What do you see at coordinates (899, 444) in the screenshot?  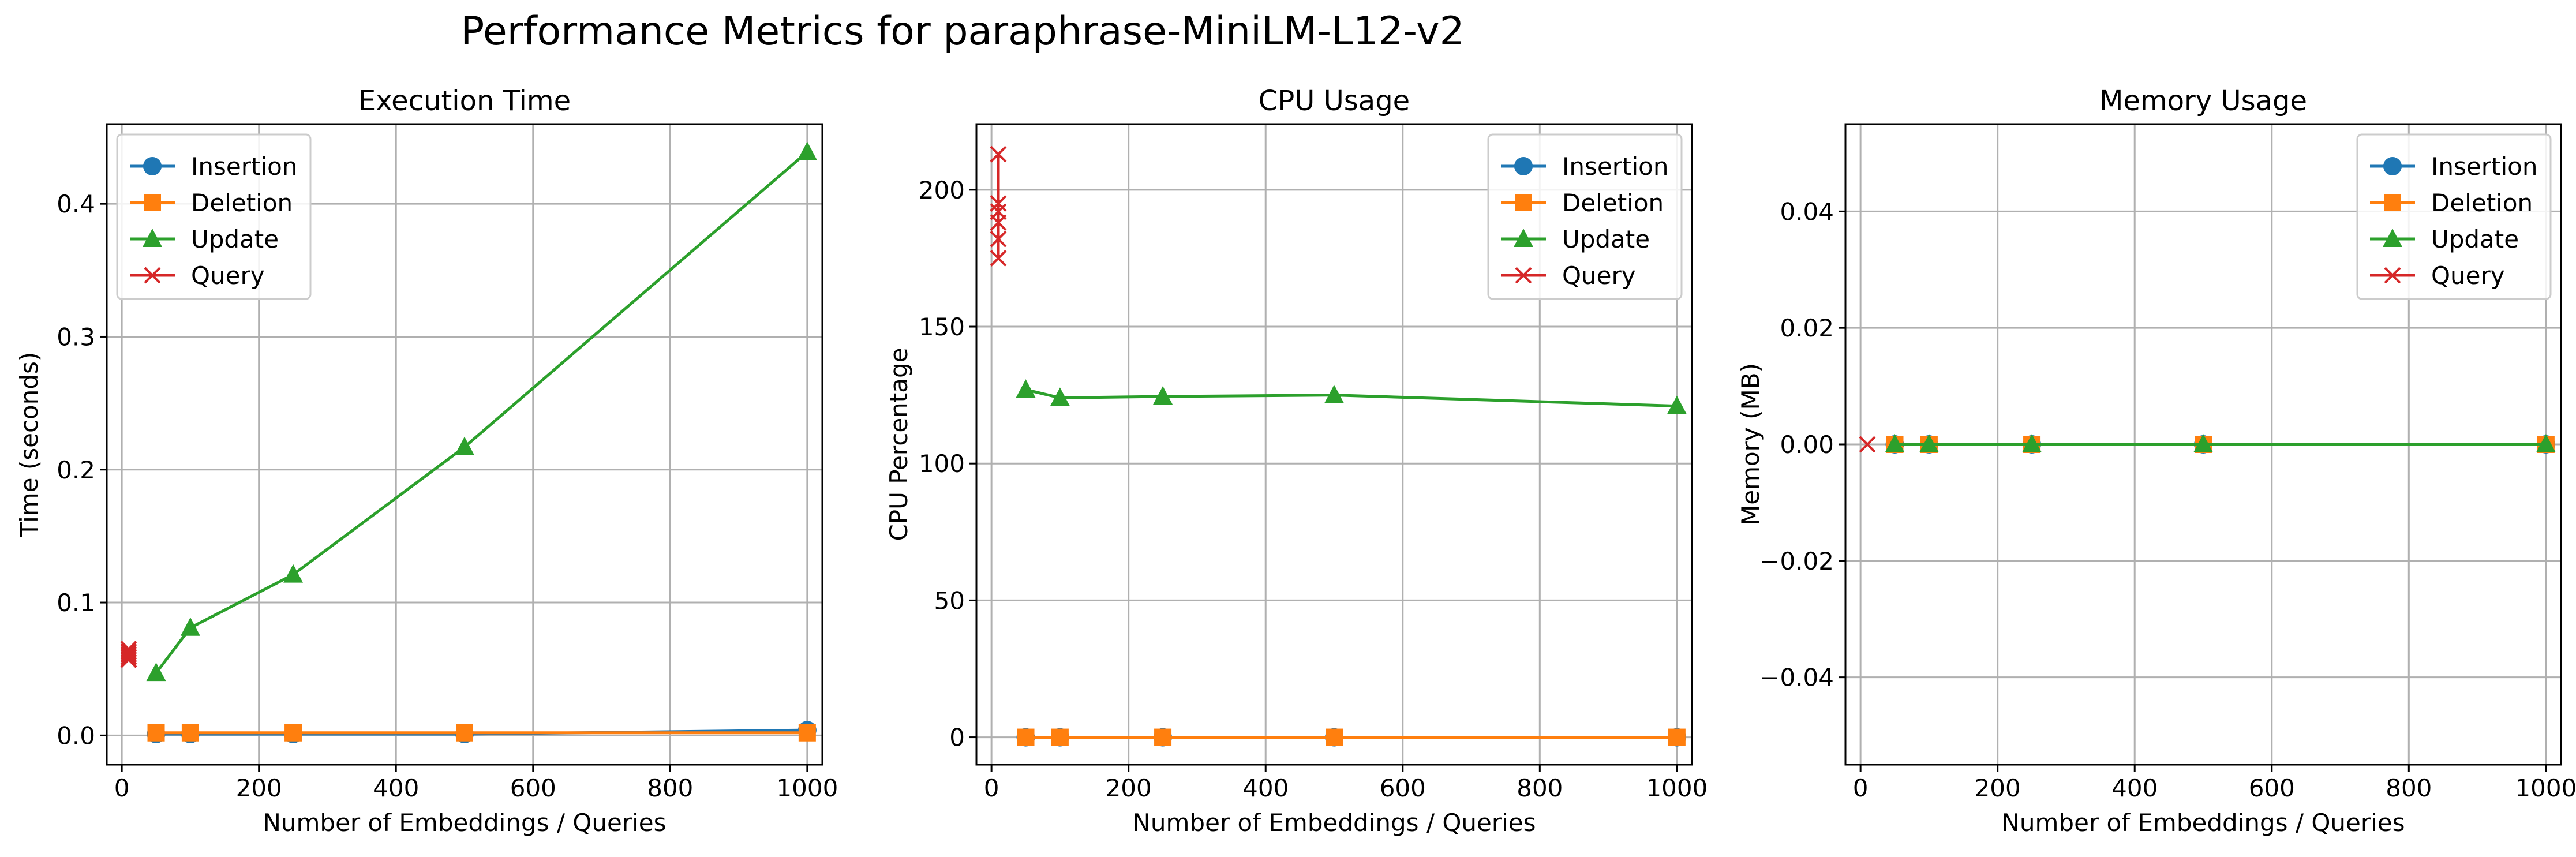 I see `y-axis-label: CPU Percentage` at bounding box center [899, 444].